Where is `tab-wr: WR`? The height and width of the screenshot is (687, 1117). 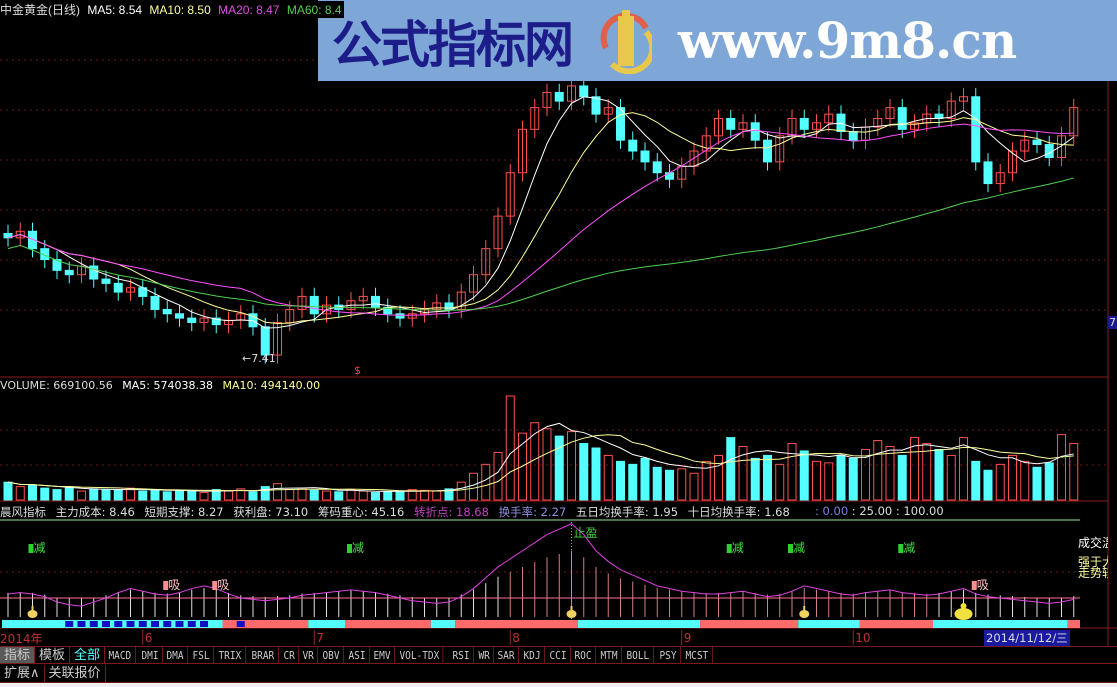 tab-wr: WR is located at coordinates (484, 655).